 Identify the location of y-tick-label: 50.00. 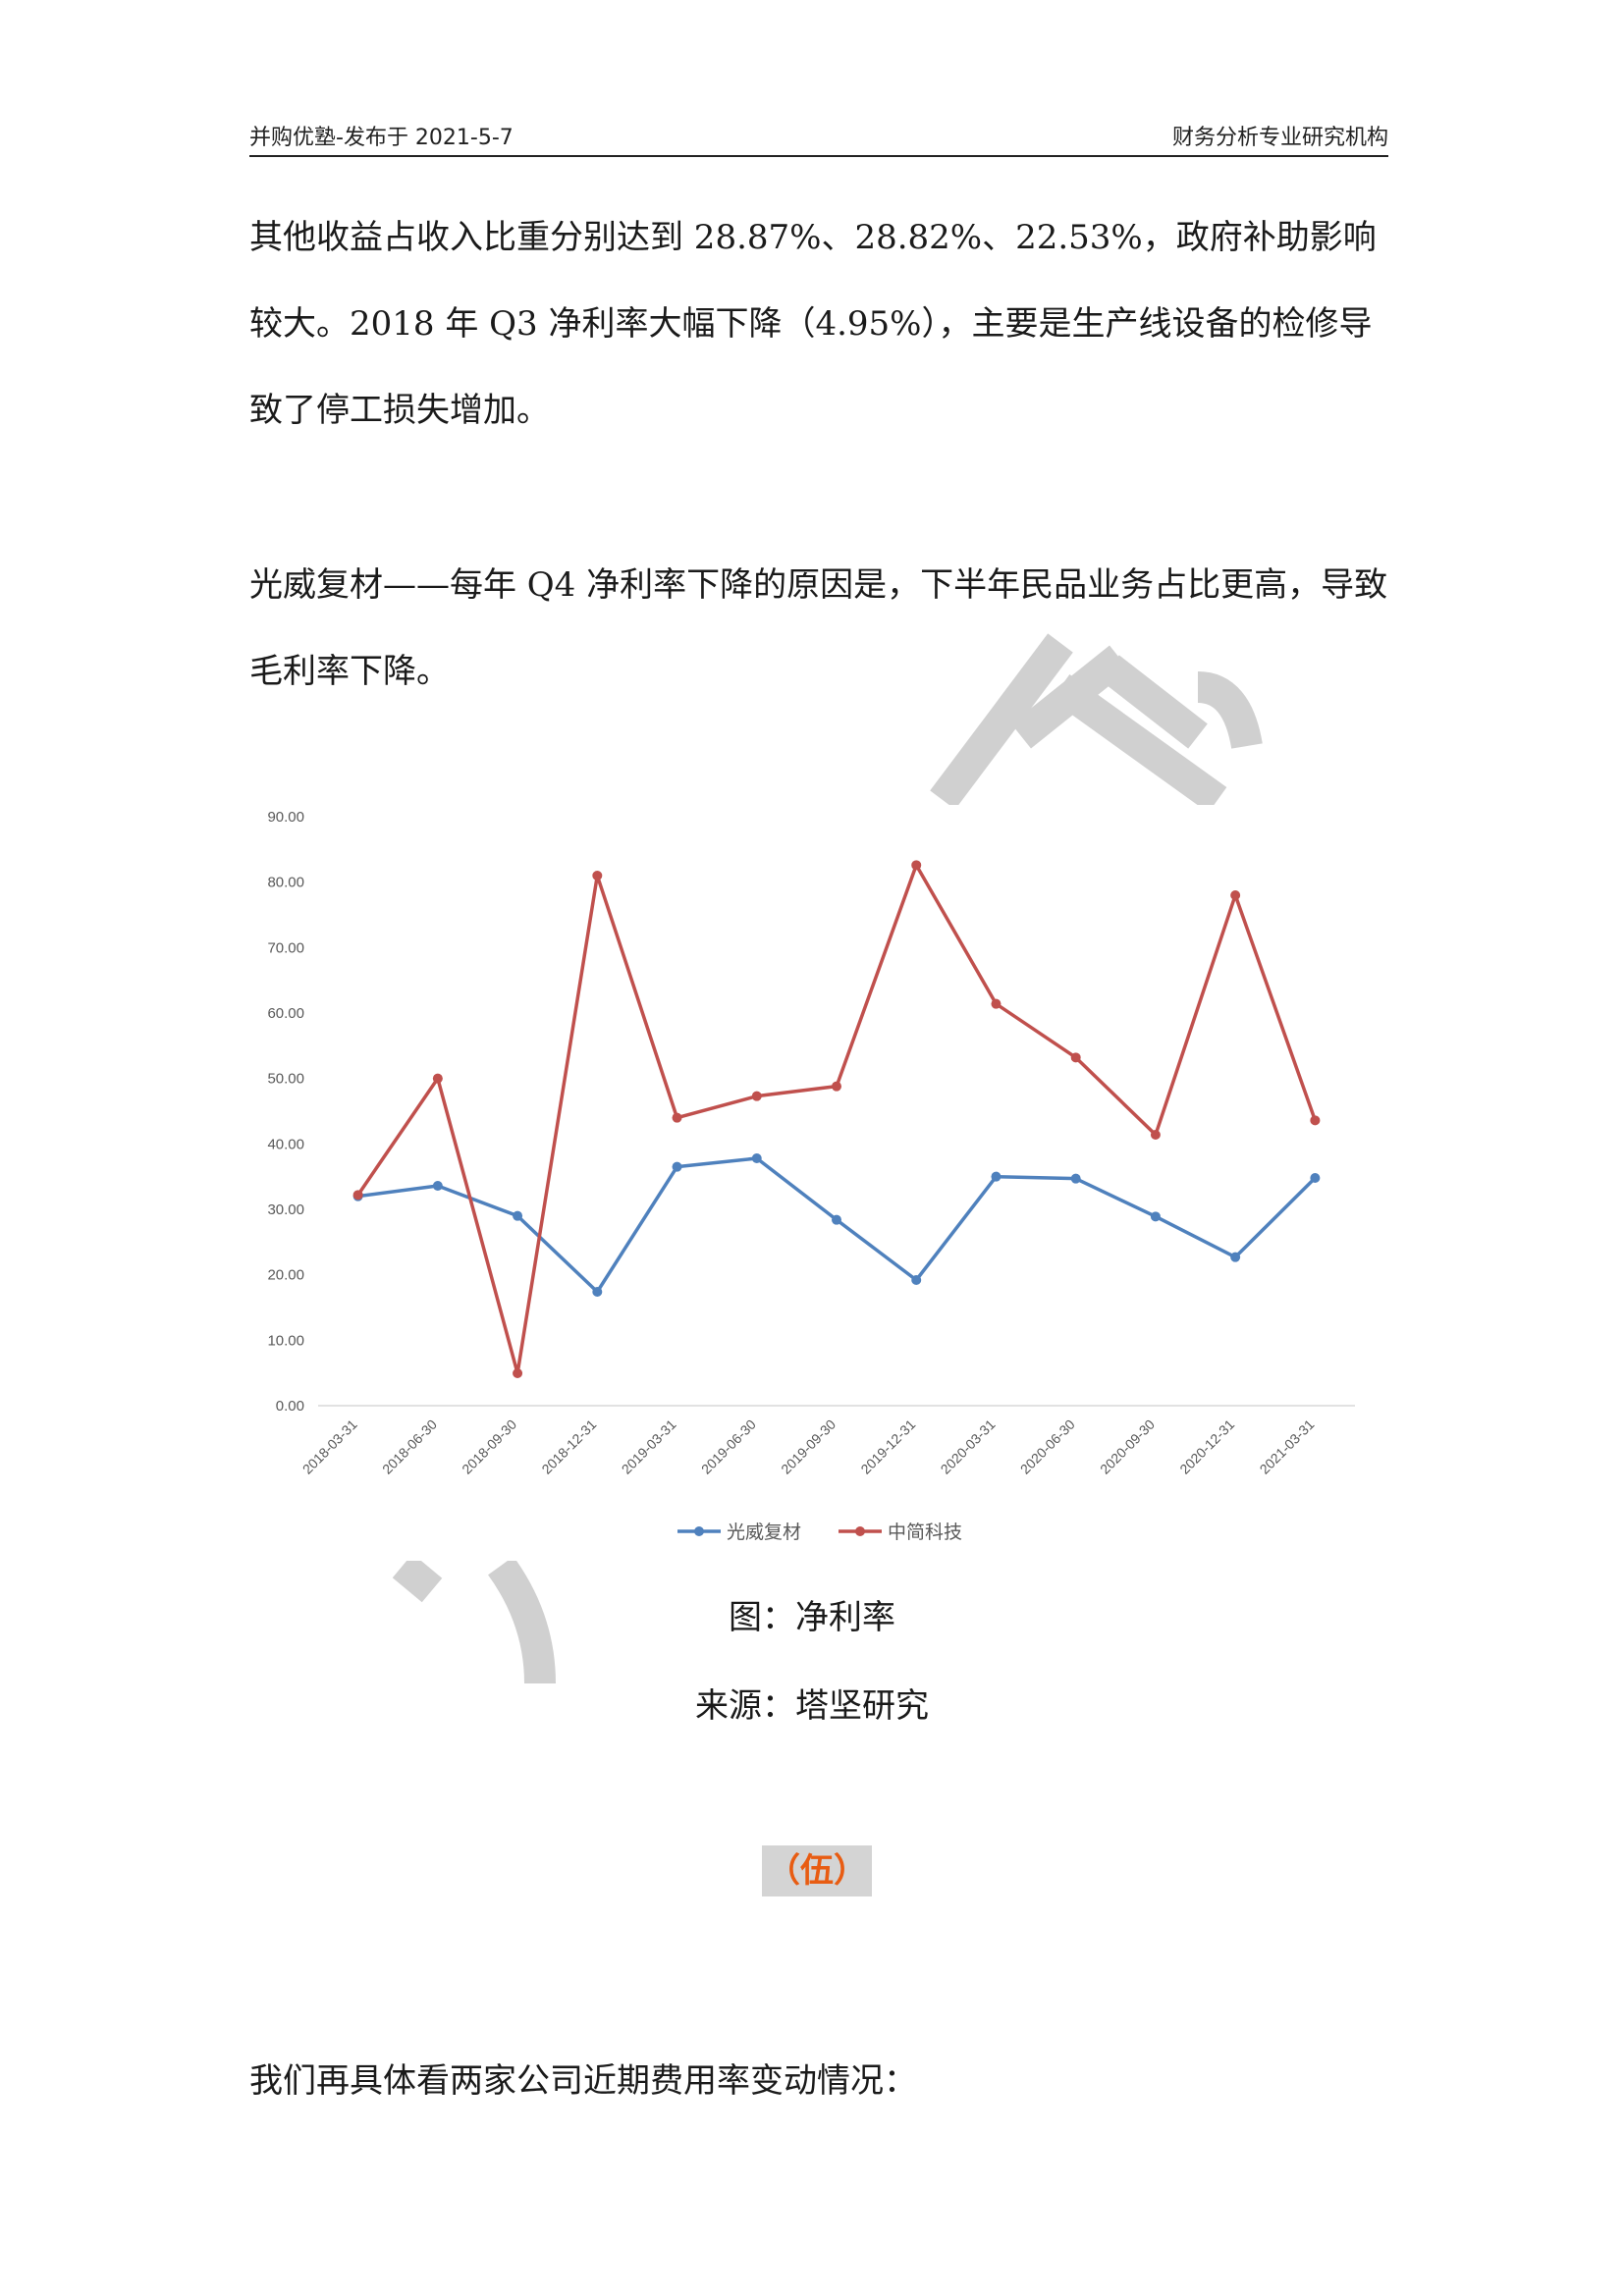
(285, 1079).